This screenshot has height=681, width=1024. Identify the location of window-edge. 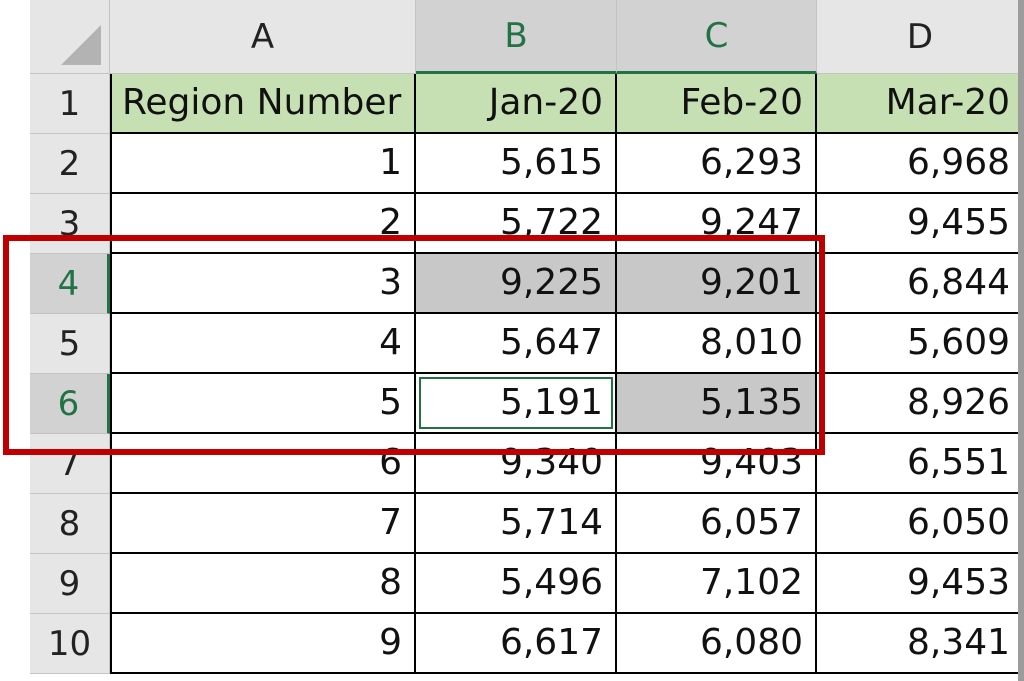
(1021, 340).